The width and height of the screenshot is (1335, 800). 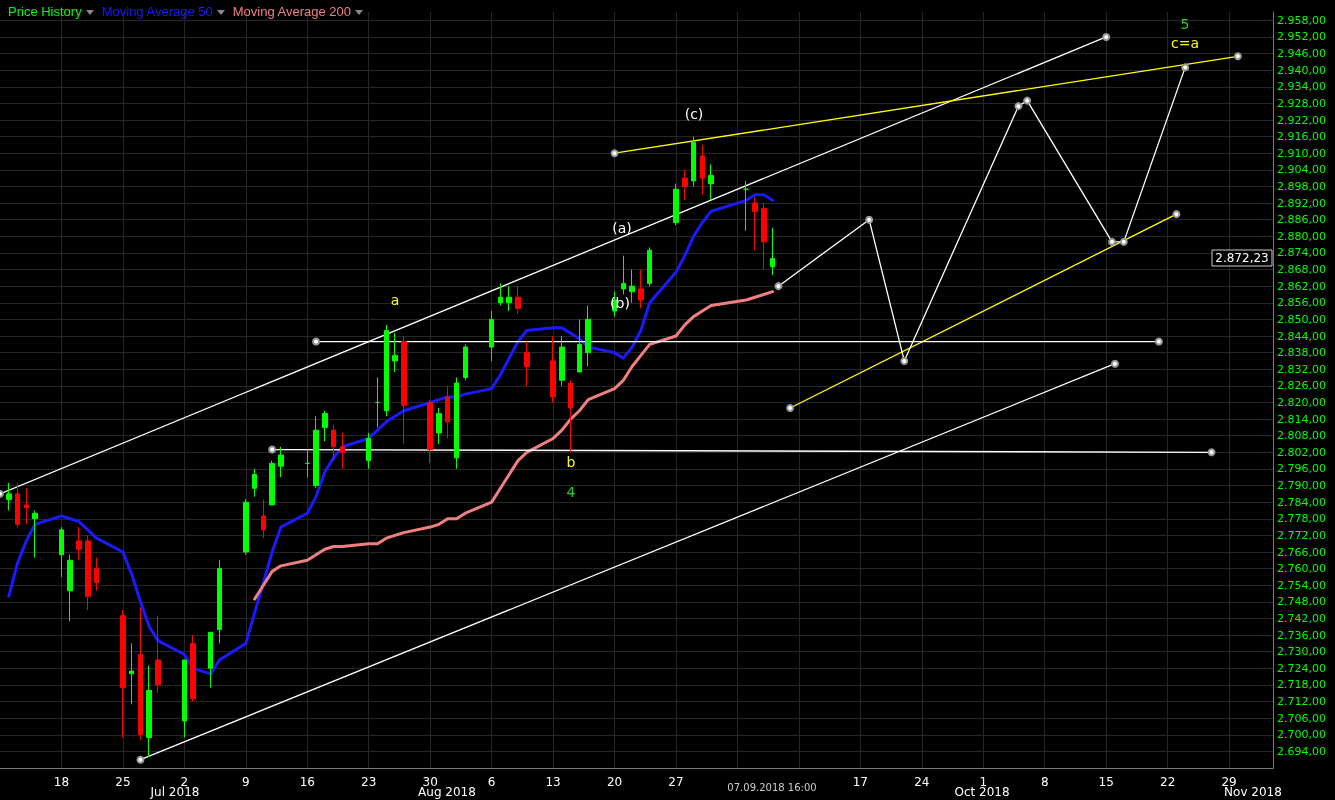 I want to click on y-tick-label: 2.910,00, so click(x=1301, y=153).